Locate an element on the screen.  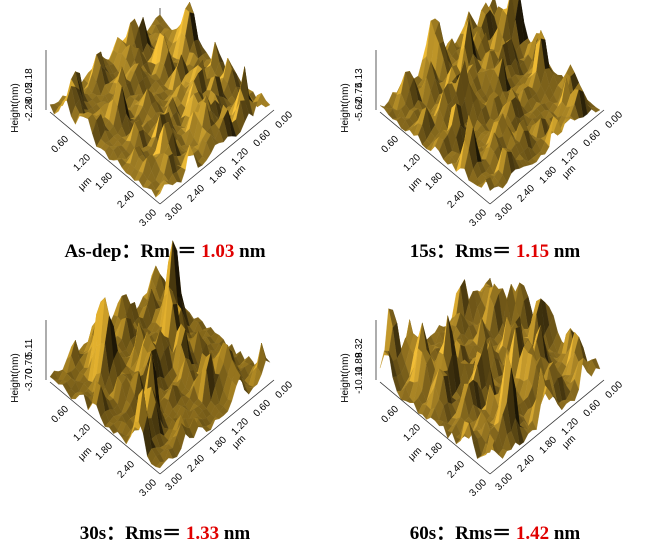
z-tick-label: -3.70 is located at coordinates (29, 379).